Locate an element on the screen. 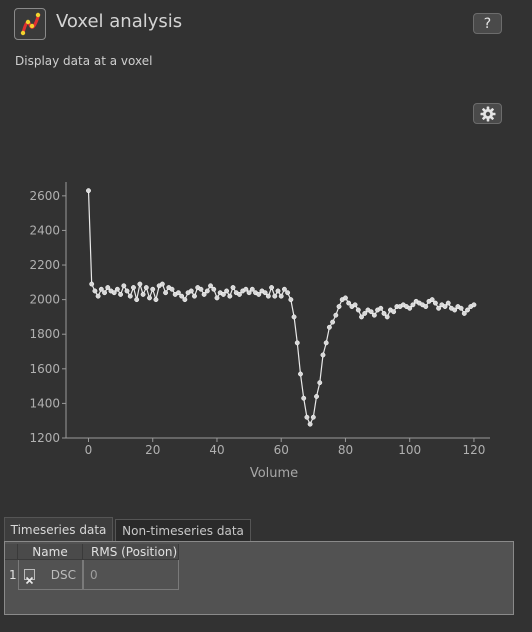 This screenshot has width=532, height=632. checkmark-x-icon is located at coordinates (29, 580).